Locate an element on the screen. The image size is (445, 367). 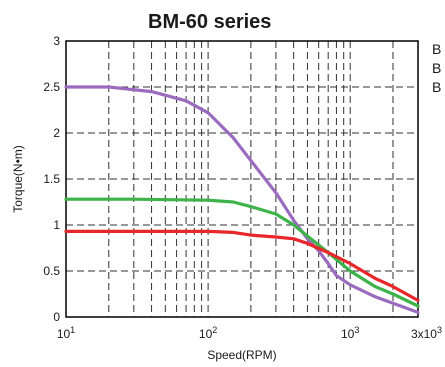
x-tick-labels: 10¹ 10² 10³ 3x10³ is located at coordinates (249, 333).